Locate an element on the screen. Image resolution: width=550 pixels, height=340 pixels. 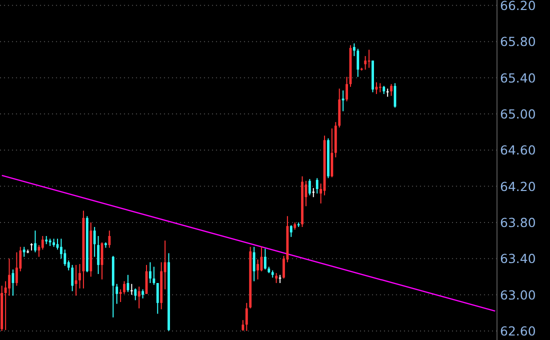
y-tick-label: 63.80 is located at coordinates (518, 222).